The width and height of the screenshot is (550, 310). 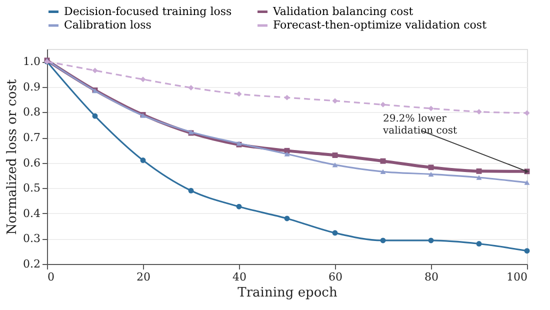 What do you see at coordinates (288, 293) in the screenshot?
I see `x-axis-title: Training epoch` at bounding box center [288, 293].